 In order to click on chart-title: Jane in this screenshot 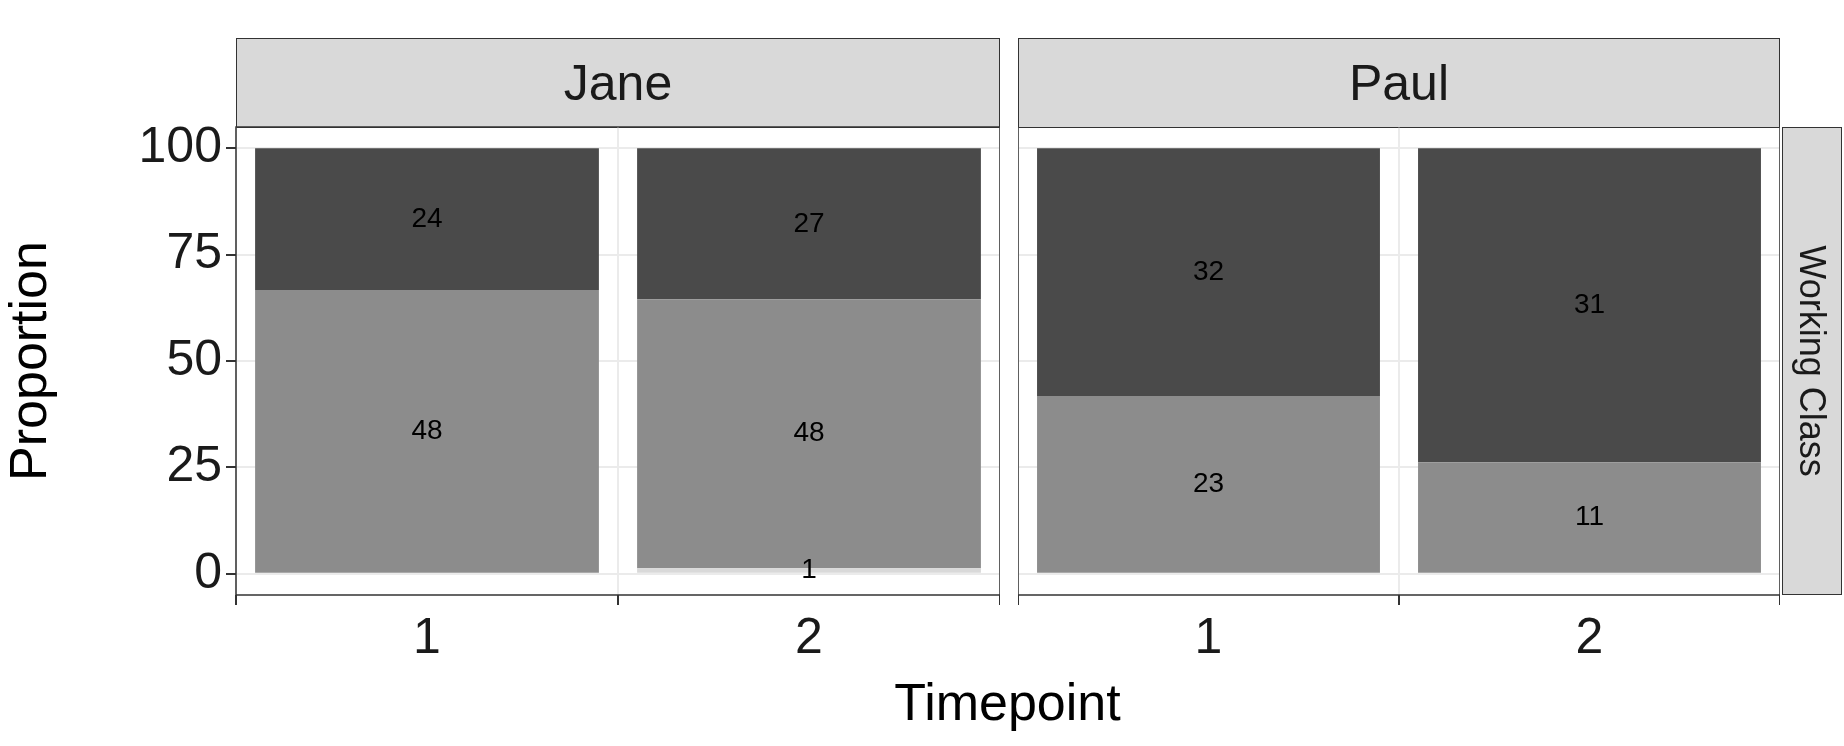, I will do `click(618, 83)`.